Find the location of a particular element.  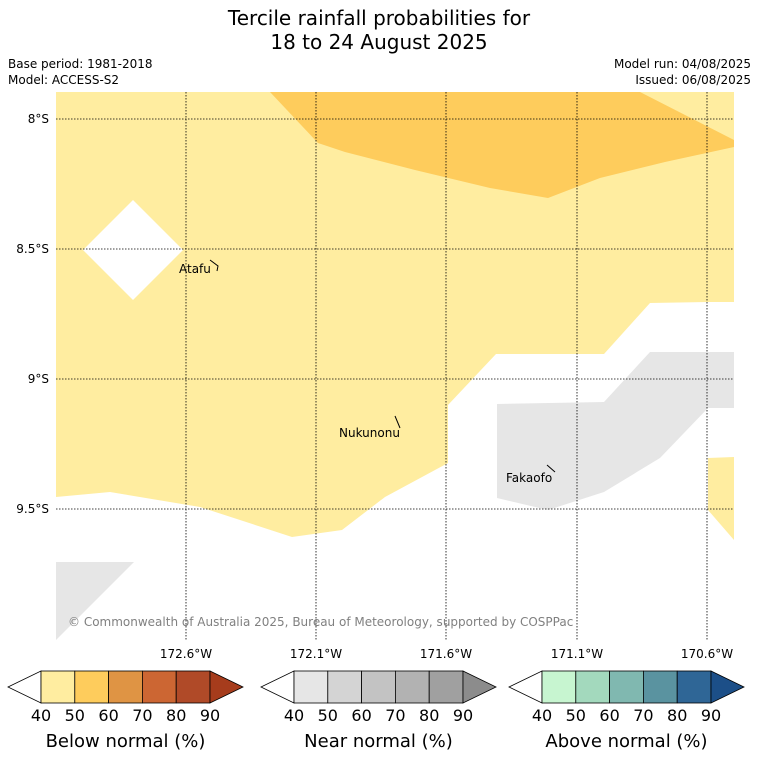

fakaofo-atoll is located at coordinates (551, 468).